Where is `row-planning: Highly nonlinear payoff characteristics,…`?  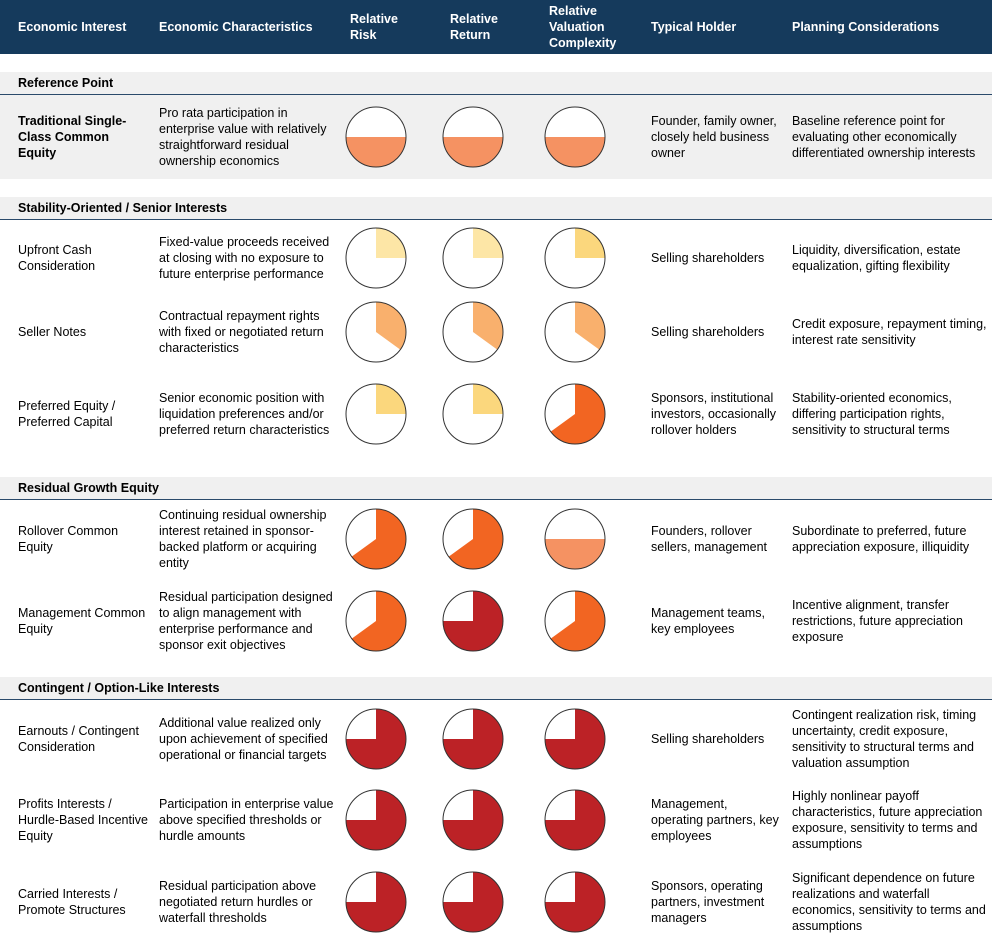 row-planning: Highly nonlinear payoff characteristics,… is located at coordinates (887, 820).